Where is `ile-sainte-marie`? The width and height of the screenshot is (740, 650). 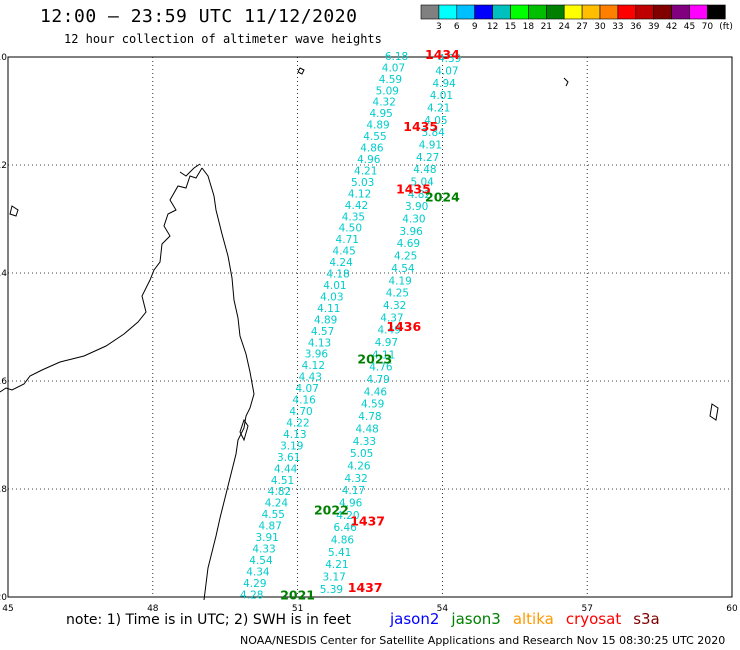 ile-sainte-marie is located at coordinates (244, 430).